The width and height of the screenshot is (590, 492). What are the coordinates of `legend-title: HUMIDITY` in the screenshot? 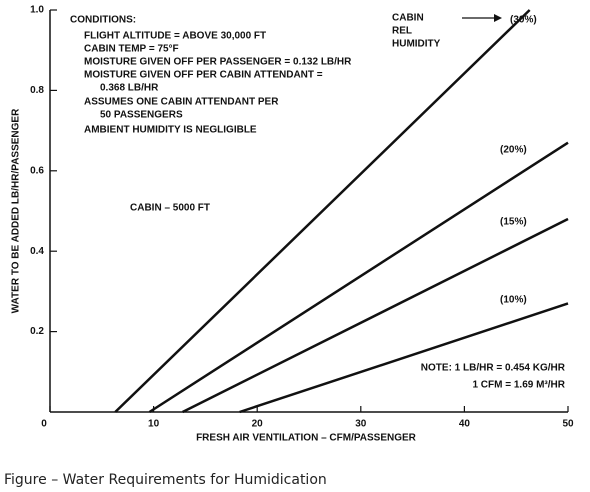 It's located at (416, 44).